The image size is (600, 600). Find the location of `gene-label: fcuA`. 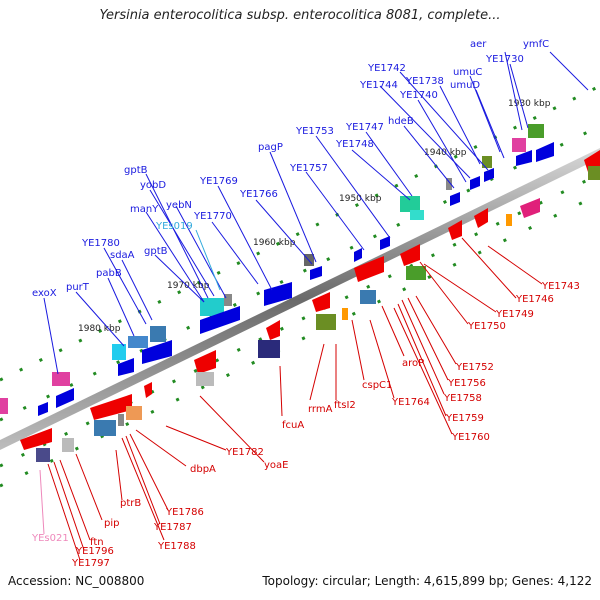

gene-label: fcuA is located at coordinates (293, 425).